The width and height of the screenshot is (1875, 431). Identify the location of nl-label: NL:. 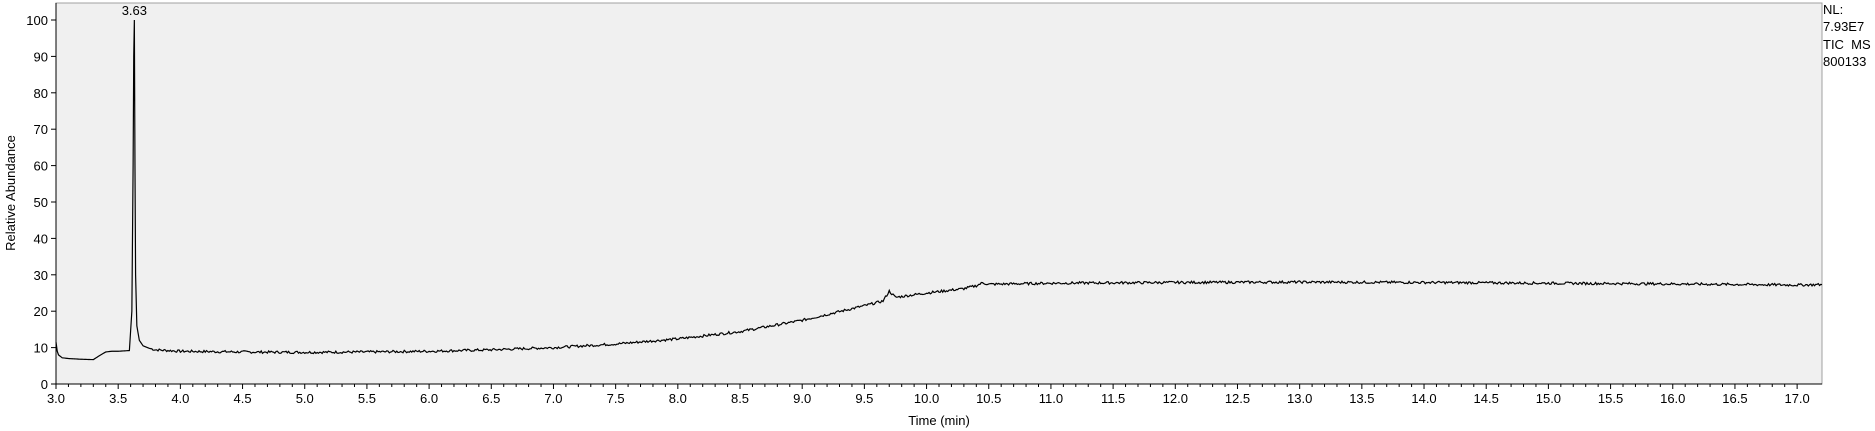
(1833, 9).